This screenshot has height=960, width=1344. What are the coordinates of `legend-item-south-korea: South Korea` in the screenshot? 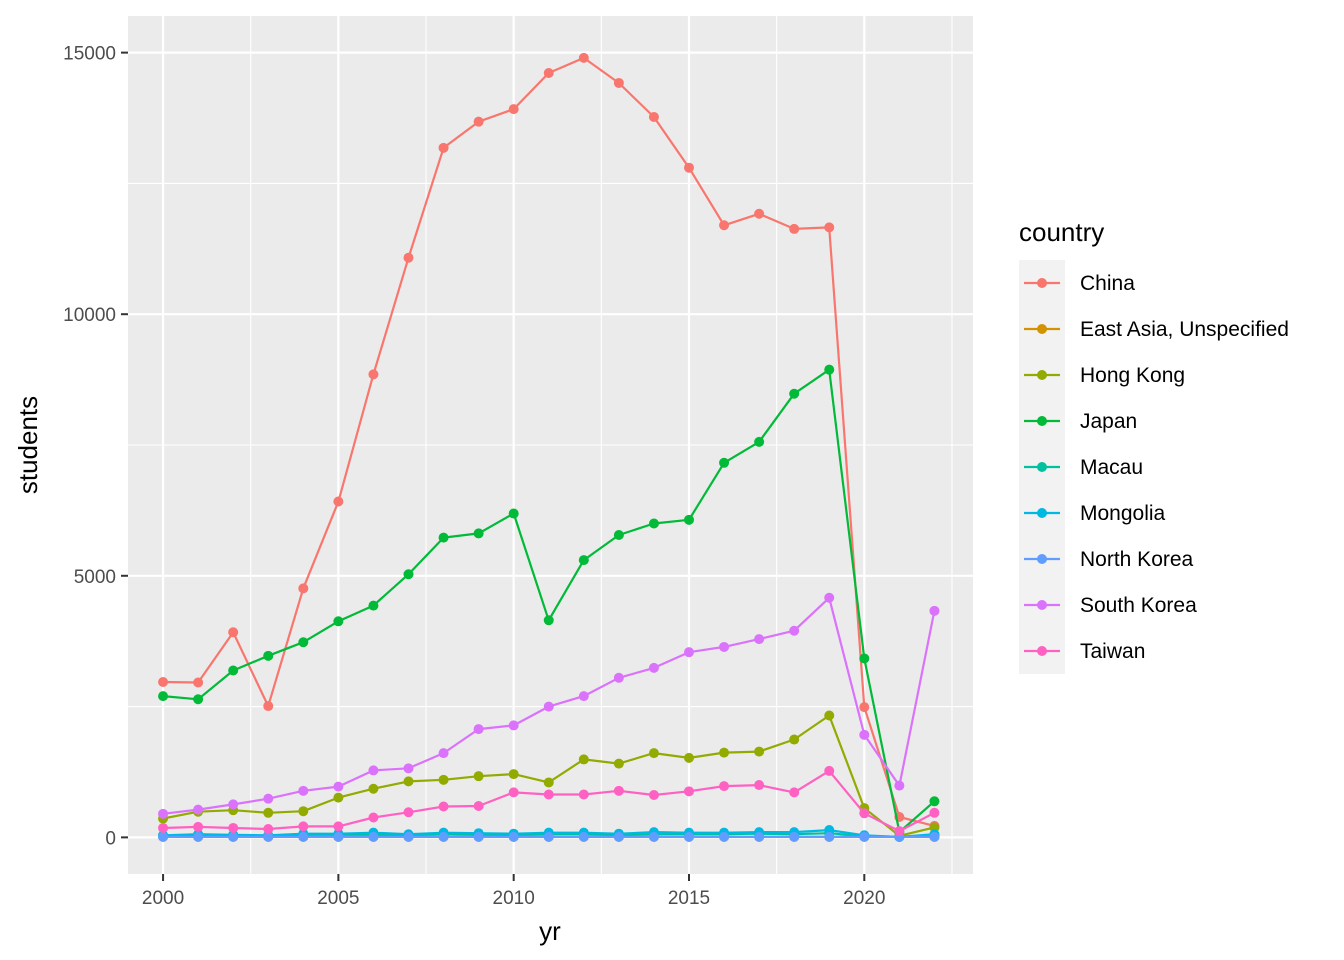 It's located at (1110, 605).